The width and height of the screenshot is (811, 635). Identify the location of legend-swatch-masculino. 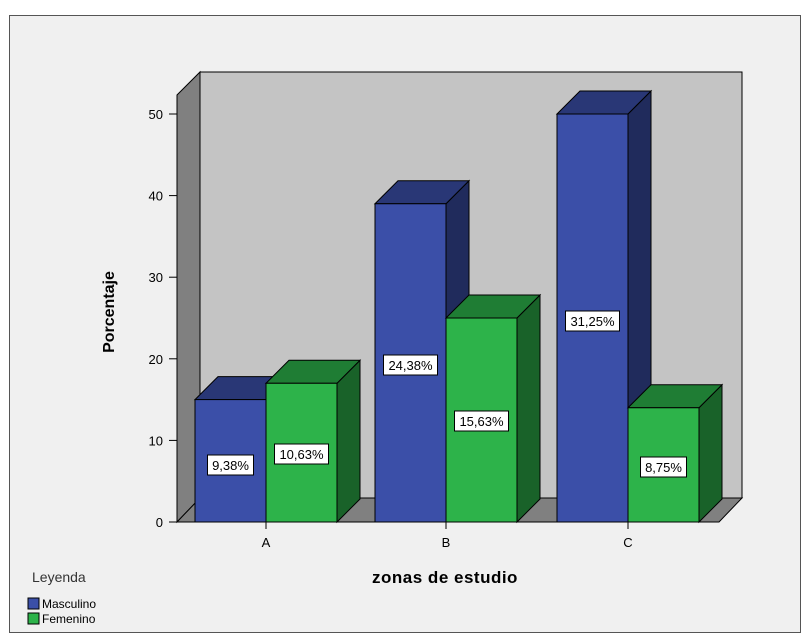
(33, 603).